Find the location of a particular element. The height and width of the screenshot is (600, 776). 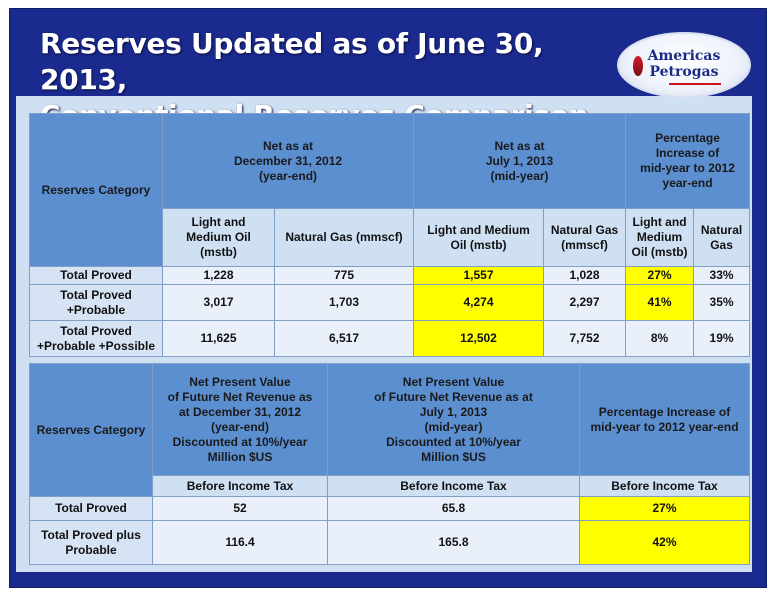

before-tax-header-pct: Before Income Tax is located at coordinates (664, 486).